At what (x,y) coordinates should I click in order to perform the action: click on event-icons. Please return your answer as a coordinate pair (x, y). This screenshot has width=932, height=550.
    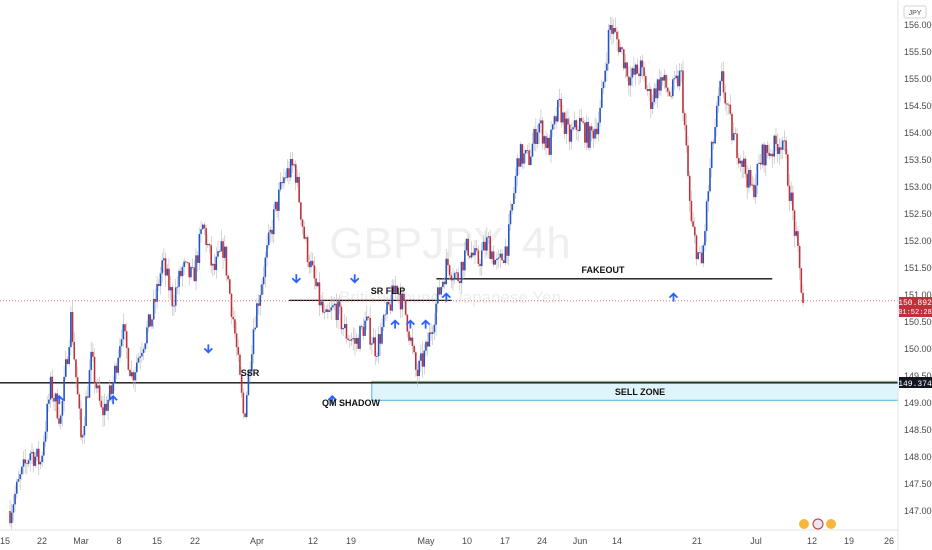
    Looking at the image, I should click on (817, 524).